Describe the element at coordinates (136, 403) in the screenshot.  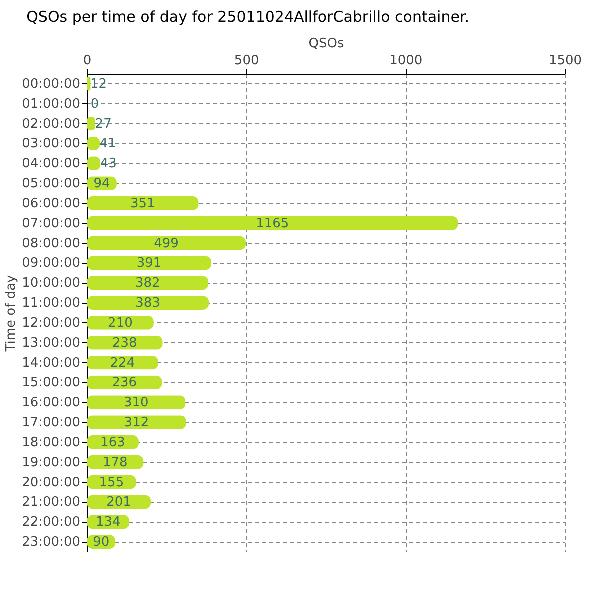
I see `data-label: 310` at that location.